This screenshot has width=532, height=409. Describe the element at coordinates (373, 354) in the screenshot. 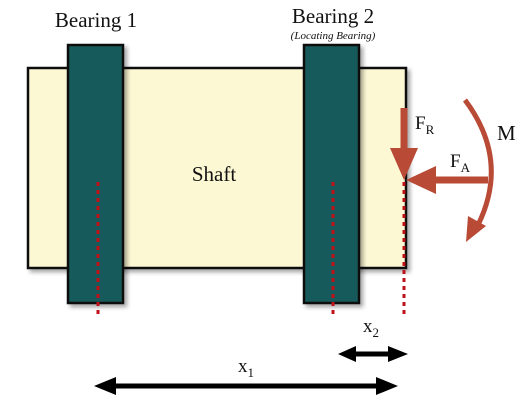

I see `x2-dimension-arrow` at that location.